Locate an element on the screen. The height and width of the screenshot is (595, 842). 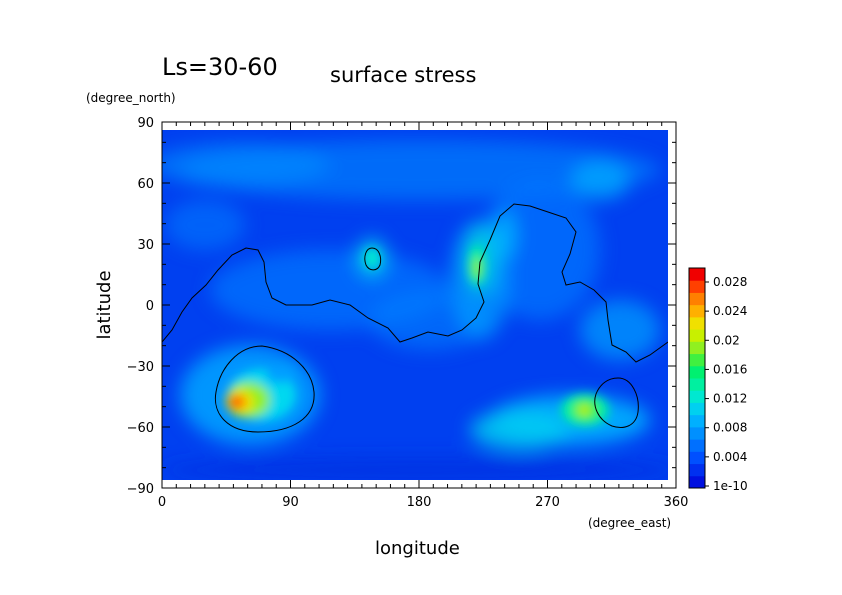
colorbar-tick-label: 0.008 is located at coordinates (730, 428).